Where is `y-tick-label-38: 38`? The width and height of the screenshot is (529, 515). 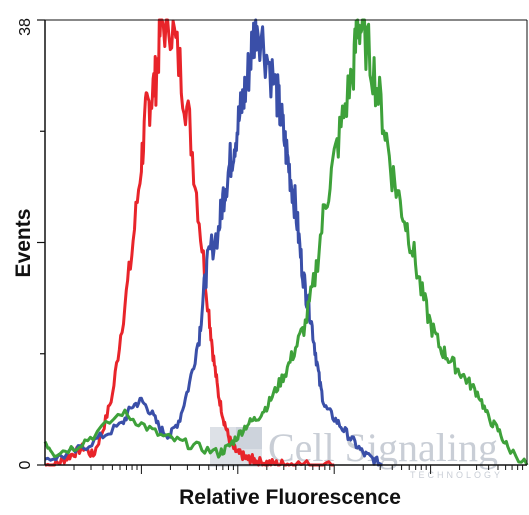 y-tick-label-38: 38 is located at coordinates (25, 27).